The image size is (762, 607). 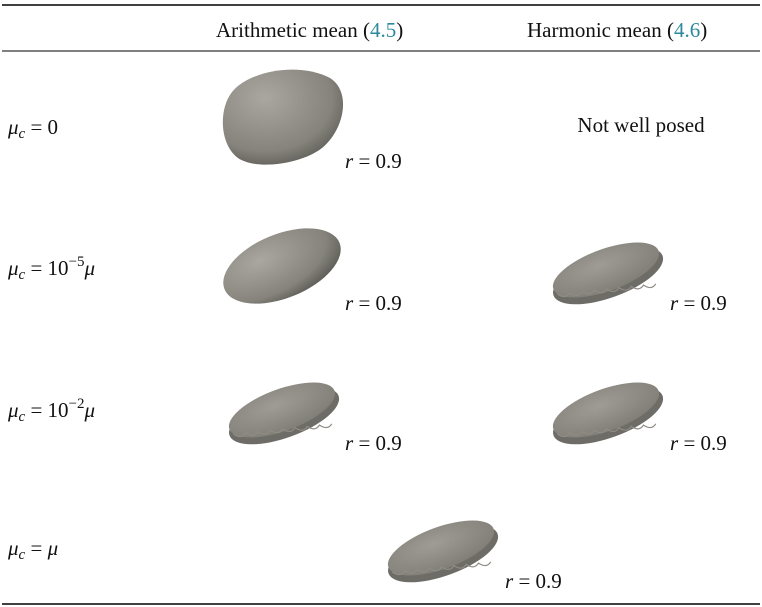 I want to click on header-part: 4.6, so click(x=687, y=30).